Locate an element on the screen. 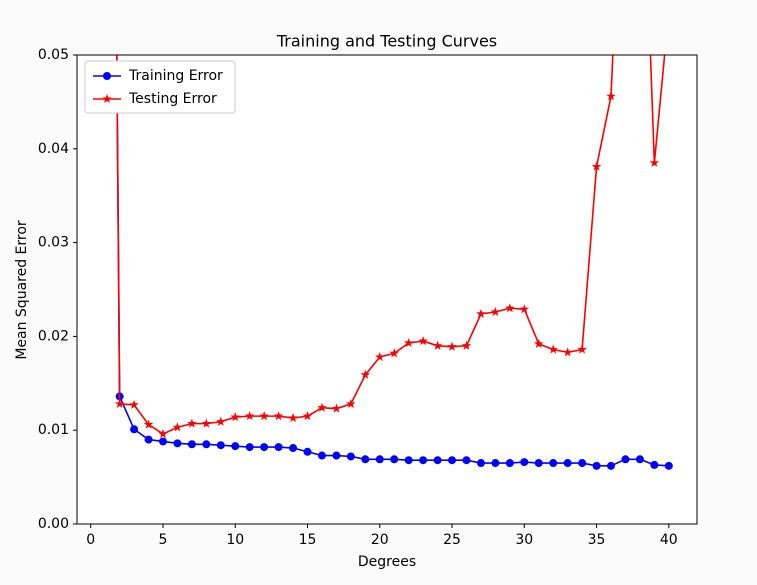 The height and width of the screenshot is (585, 757). legend-label: Testing Error is located at coordinates (172, 99).